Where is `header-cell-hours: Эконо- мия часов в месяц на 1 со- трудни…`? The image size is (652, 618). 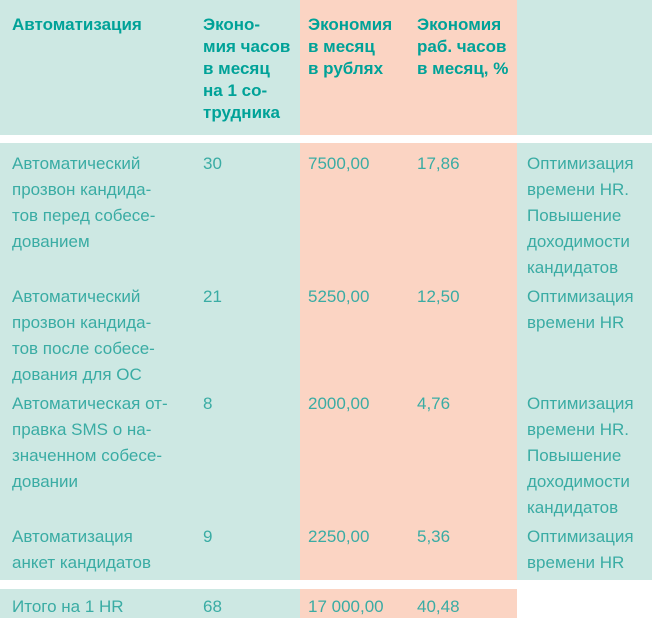 header-cell-hours: Эконо- мия часов в месяц на 1 со- трудни… is located at coordinates (251, 67).